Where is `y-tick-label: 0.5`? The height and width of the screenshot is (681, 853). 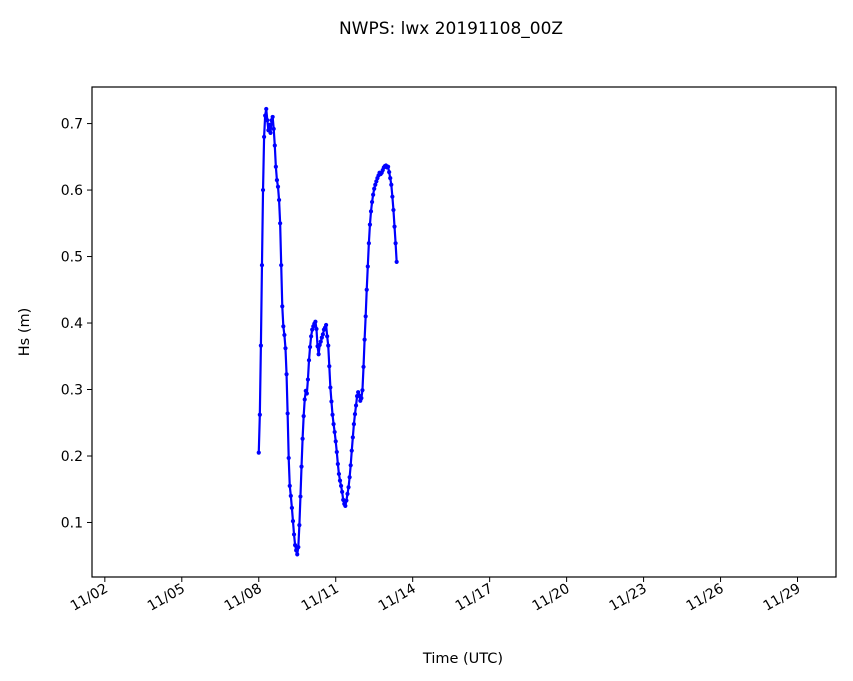
y-tick-label: 0.5 is located at coordinates (72, 258).